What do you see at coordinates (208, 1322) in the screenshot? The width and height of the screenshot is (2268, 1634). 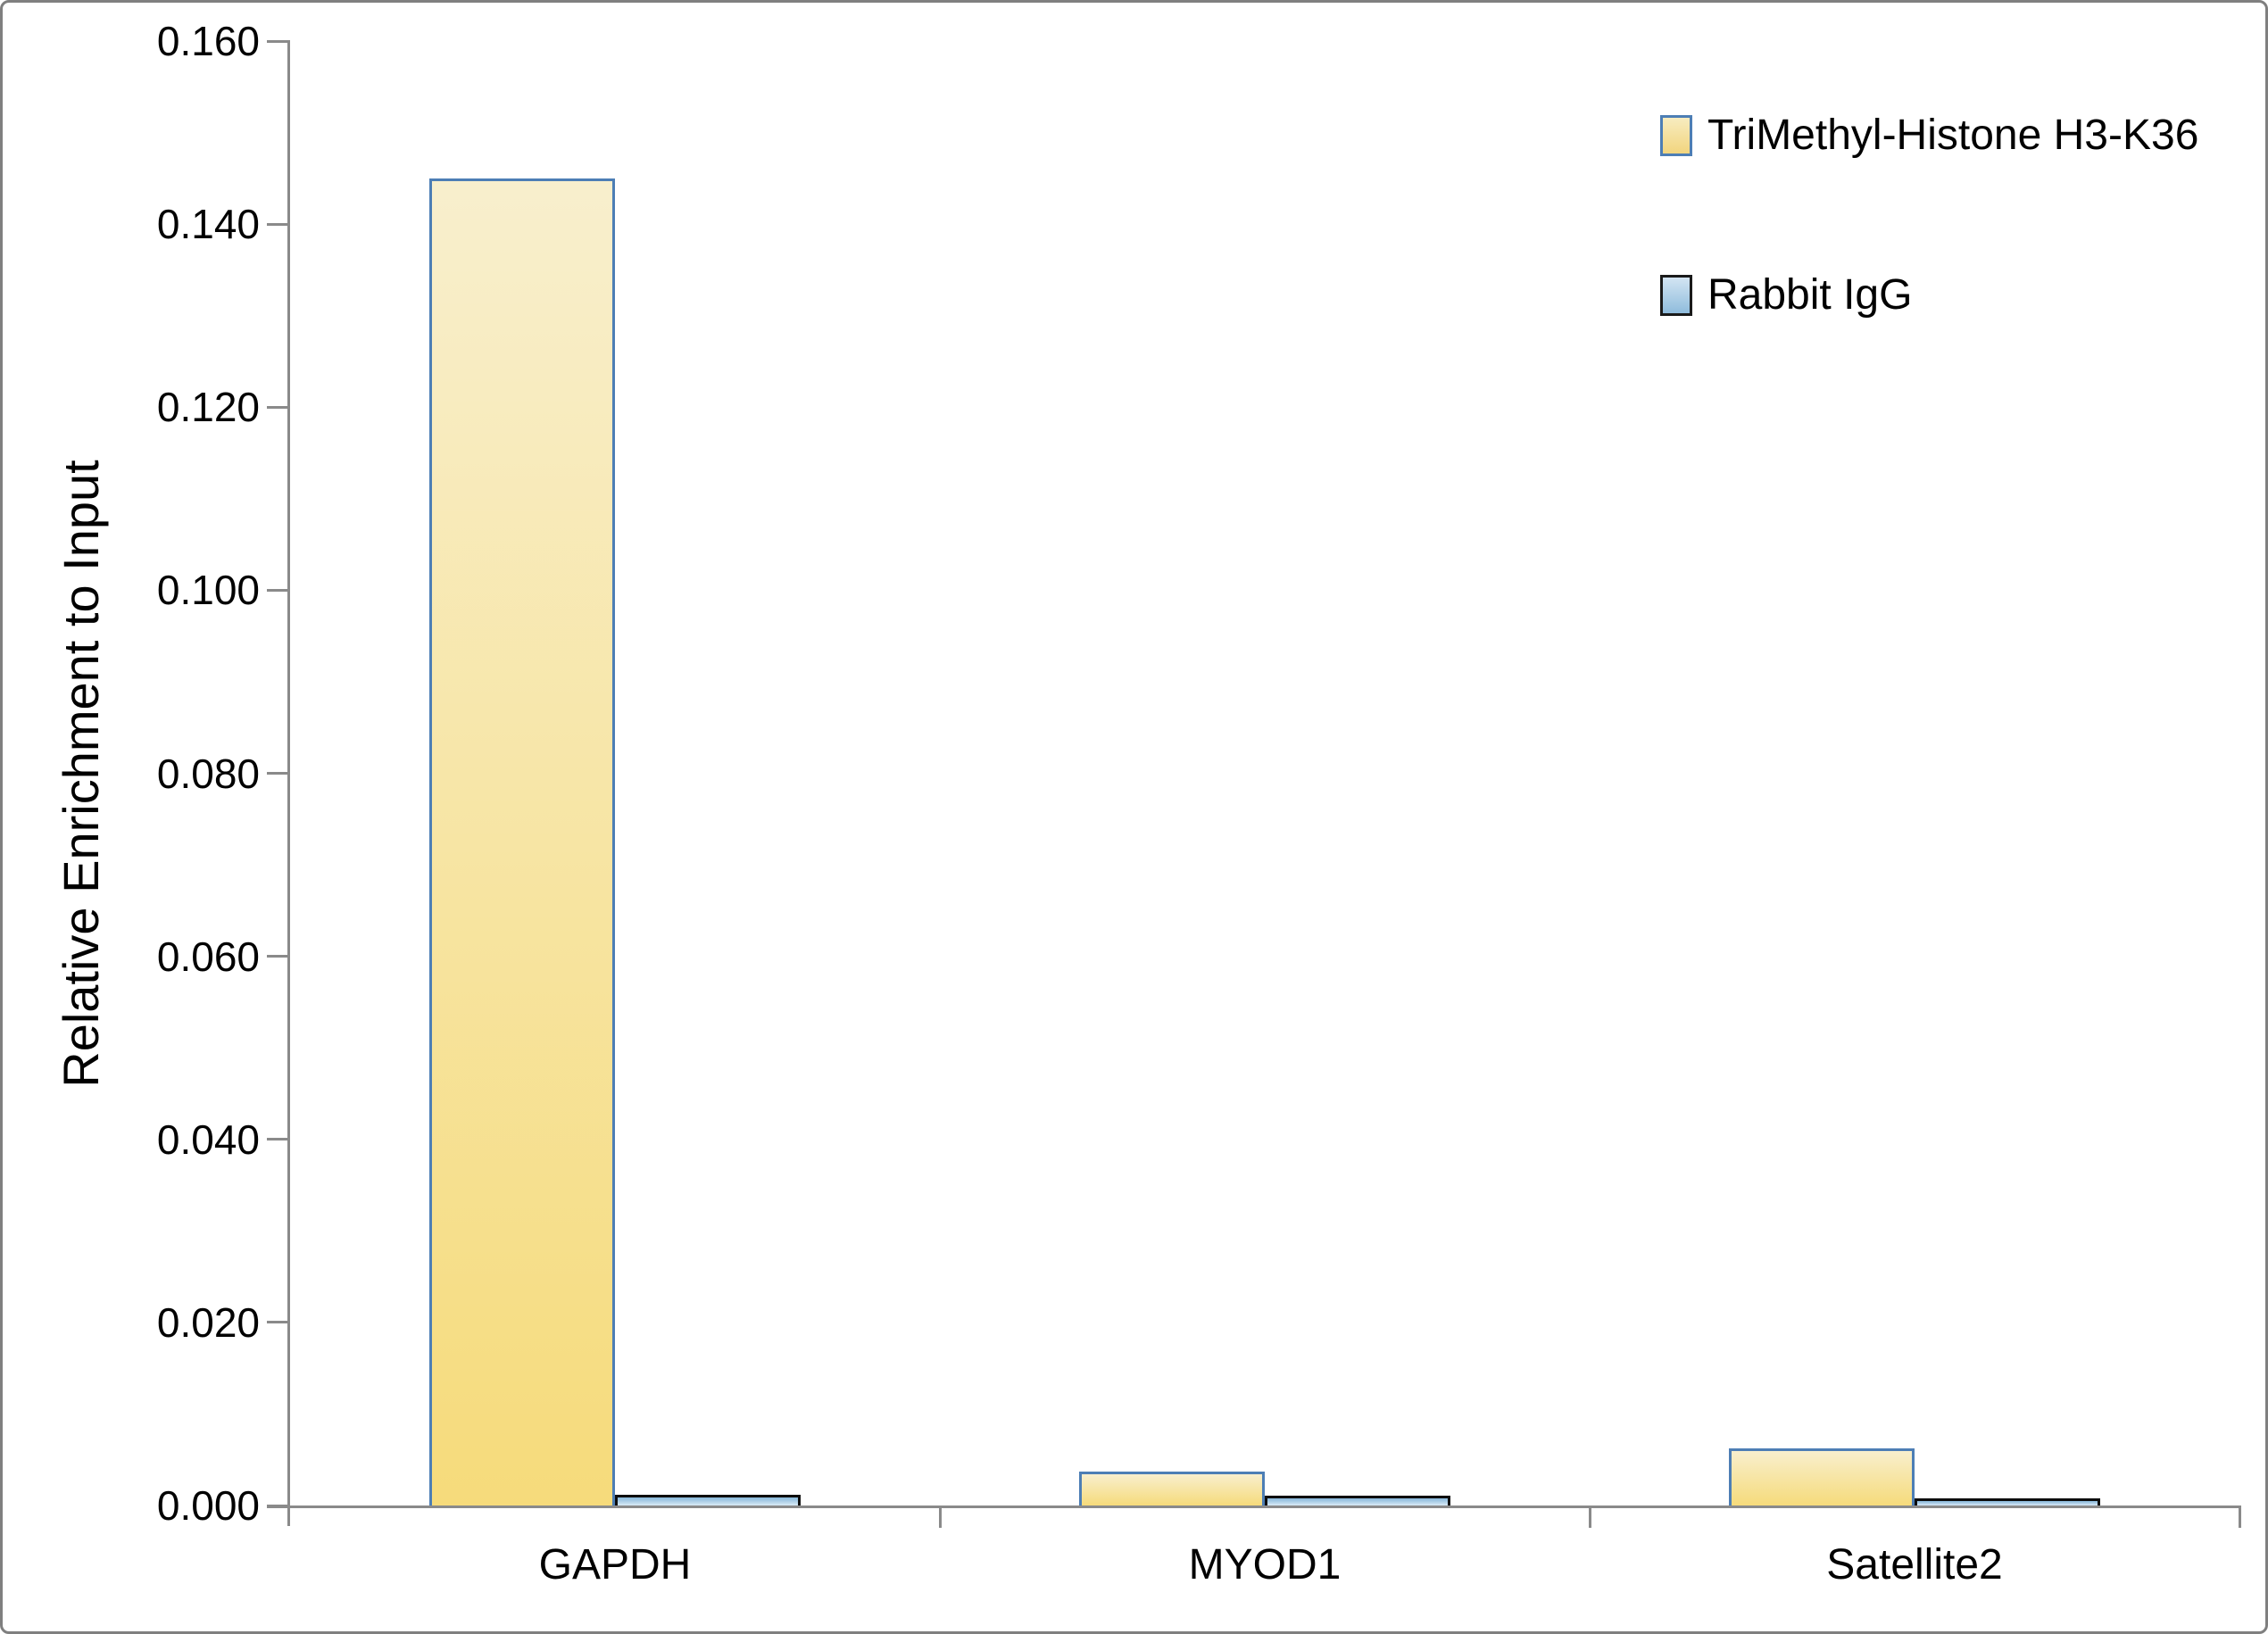 I see `y-tick-label: 0.020` at bounding box center [208, 1322].